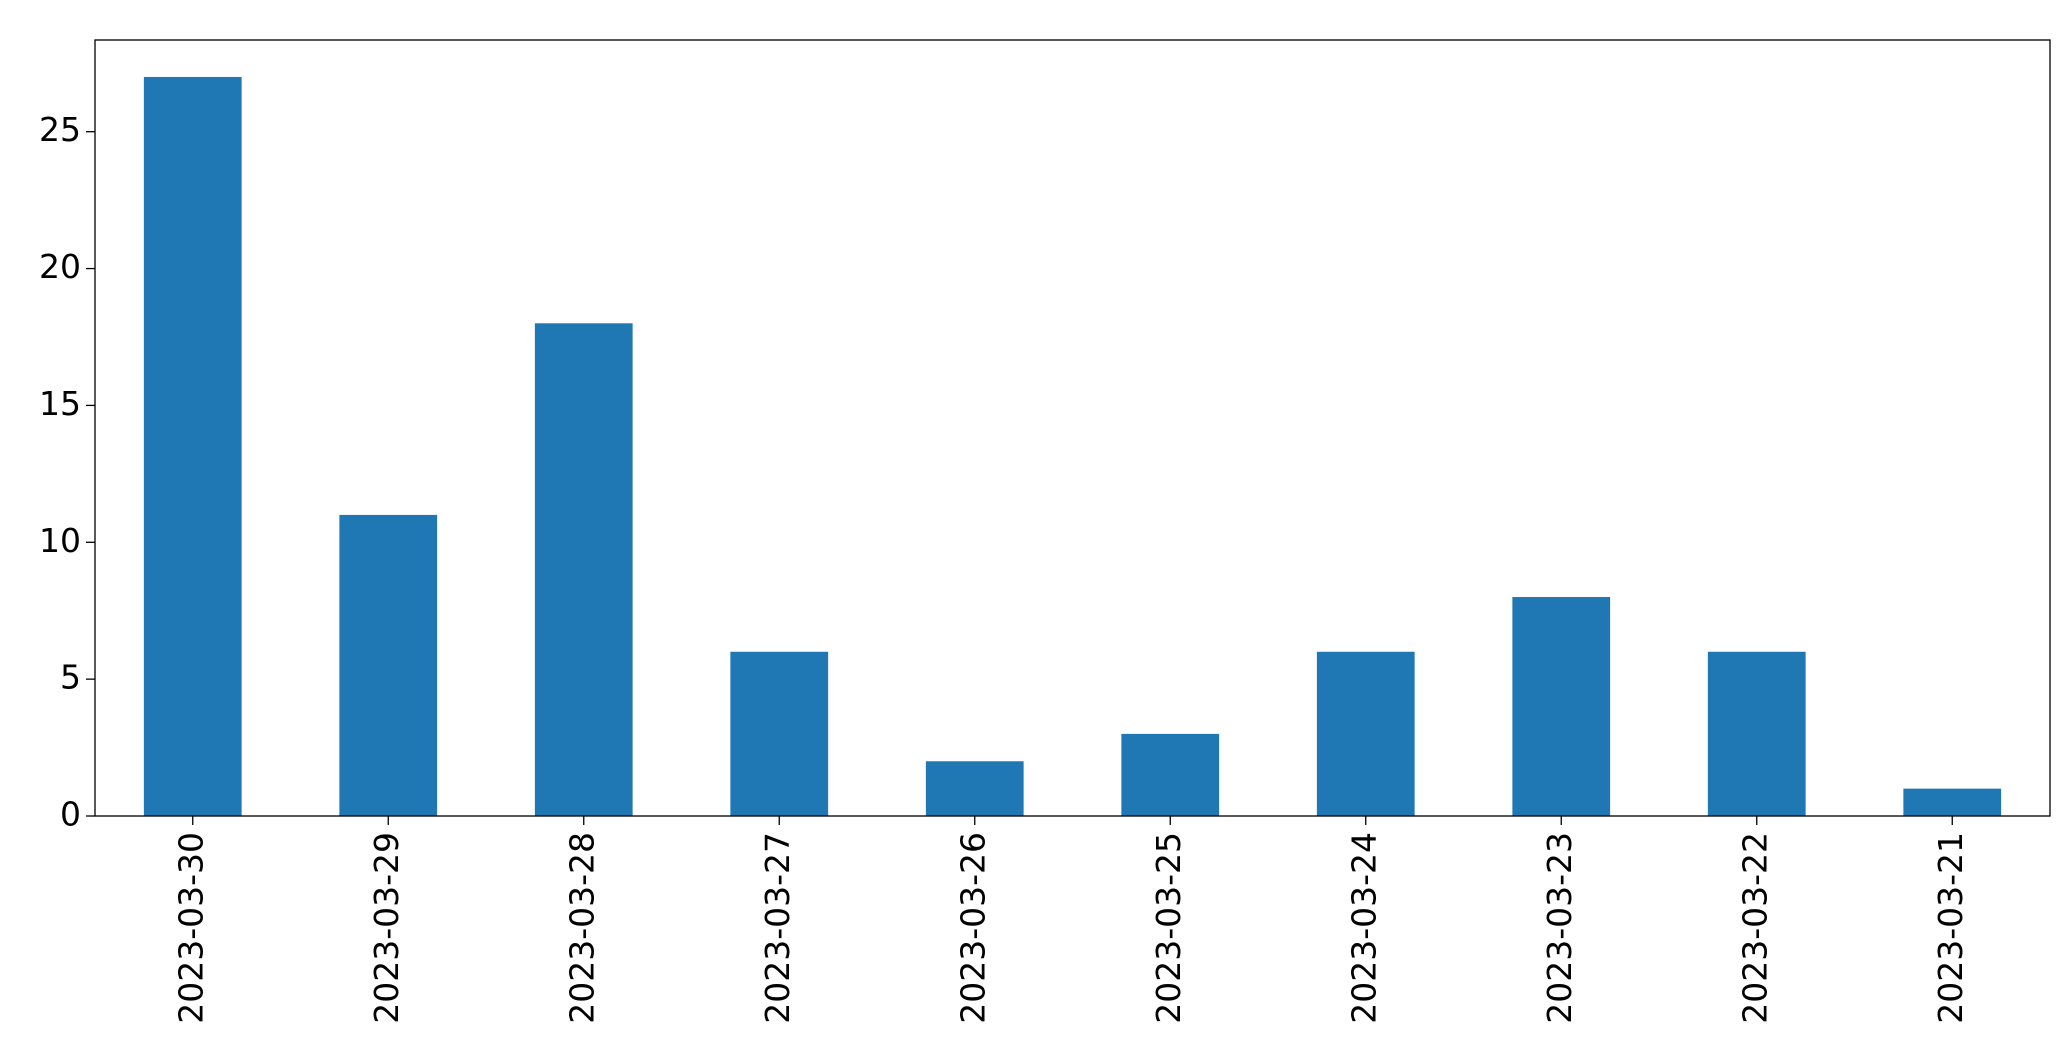 The height and width of the screenshot is (1061, 2071). Describe the element at coordinates (190, 928) in the screenshot. I see `x-tick-label: 2023-03-30` at that location.